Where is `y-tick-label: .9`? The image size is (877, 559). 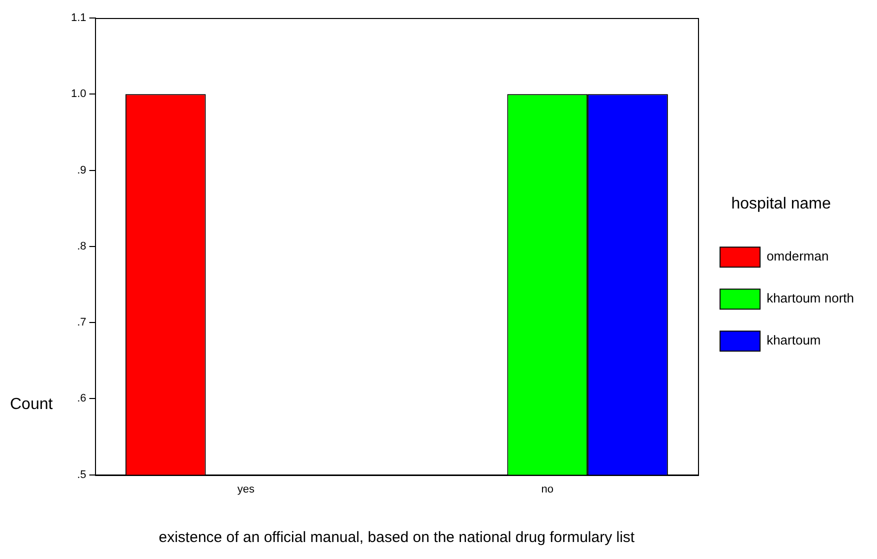
y-tick-label: .9 is located at coordinates (81, 170).